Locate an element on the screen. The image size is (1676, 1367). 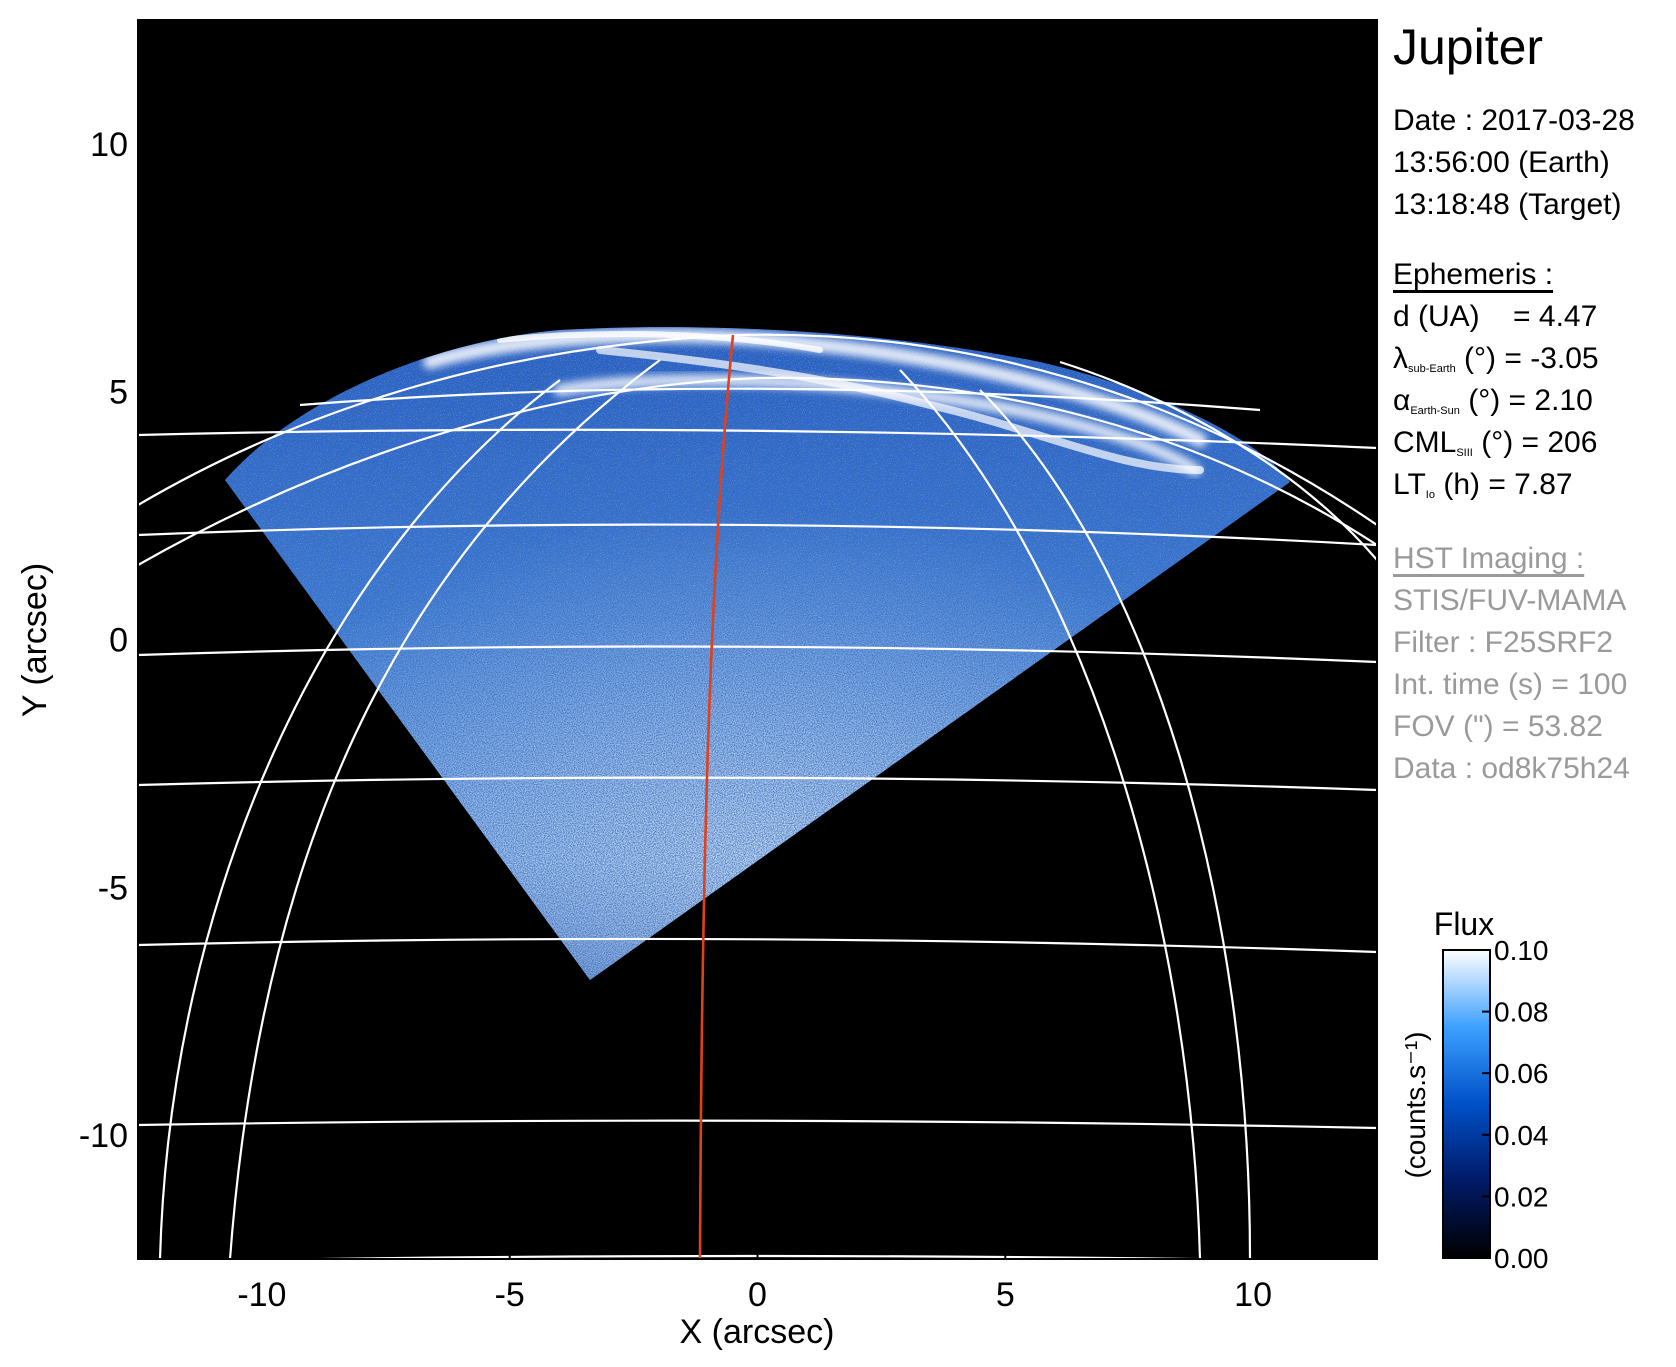
x-tick-label: 5 is located at coordinates (1005, 1295).